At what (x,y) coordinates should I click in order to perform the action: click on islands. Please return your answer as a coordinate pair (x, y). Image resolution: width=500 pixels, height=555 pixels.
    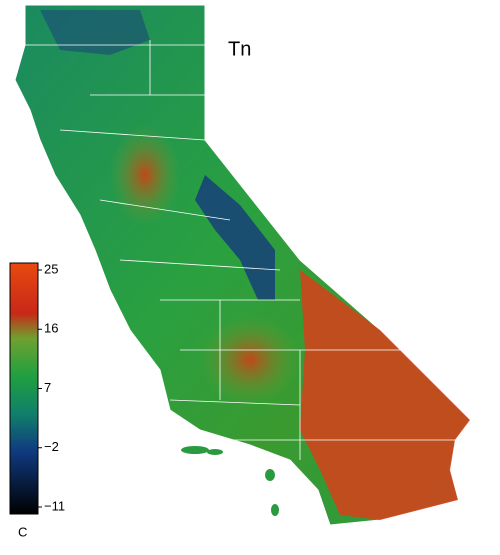
    Looking at the image, I should click on (230, 481).